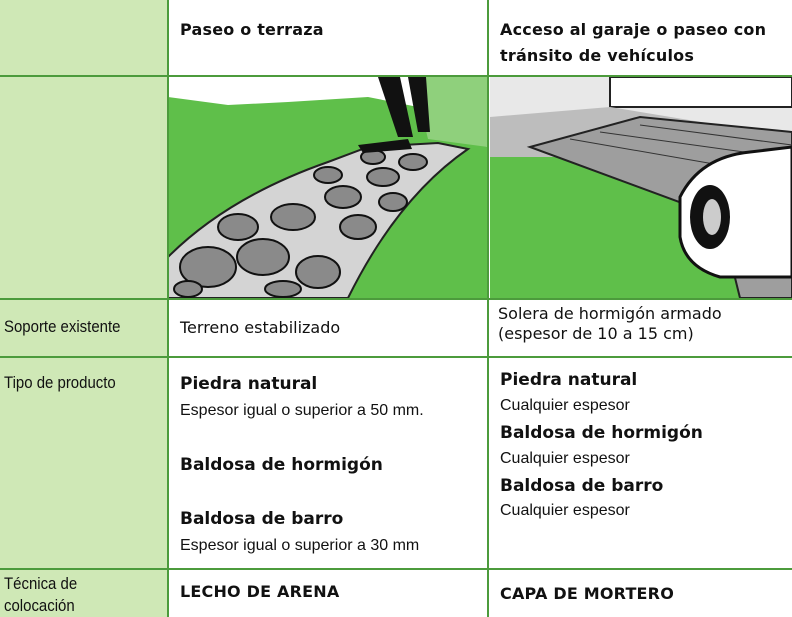 The image size is (792, 617). Describe the element at coordinates (260, 591) in the screenshot. I see `cell-text: LECHO DE ARENA` at that location.